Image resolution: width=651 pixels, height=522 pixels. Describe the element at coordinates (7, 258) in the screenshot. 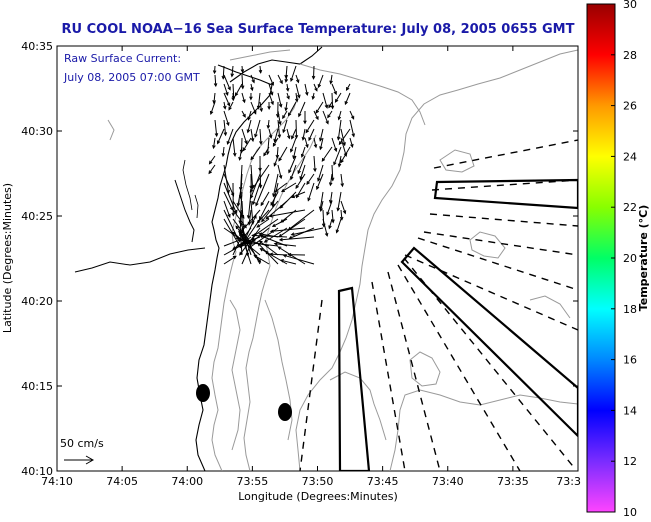

I see `y-axis-label: Latitude (Degrees:Minutes)` at that location.